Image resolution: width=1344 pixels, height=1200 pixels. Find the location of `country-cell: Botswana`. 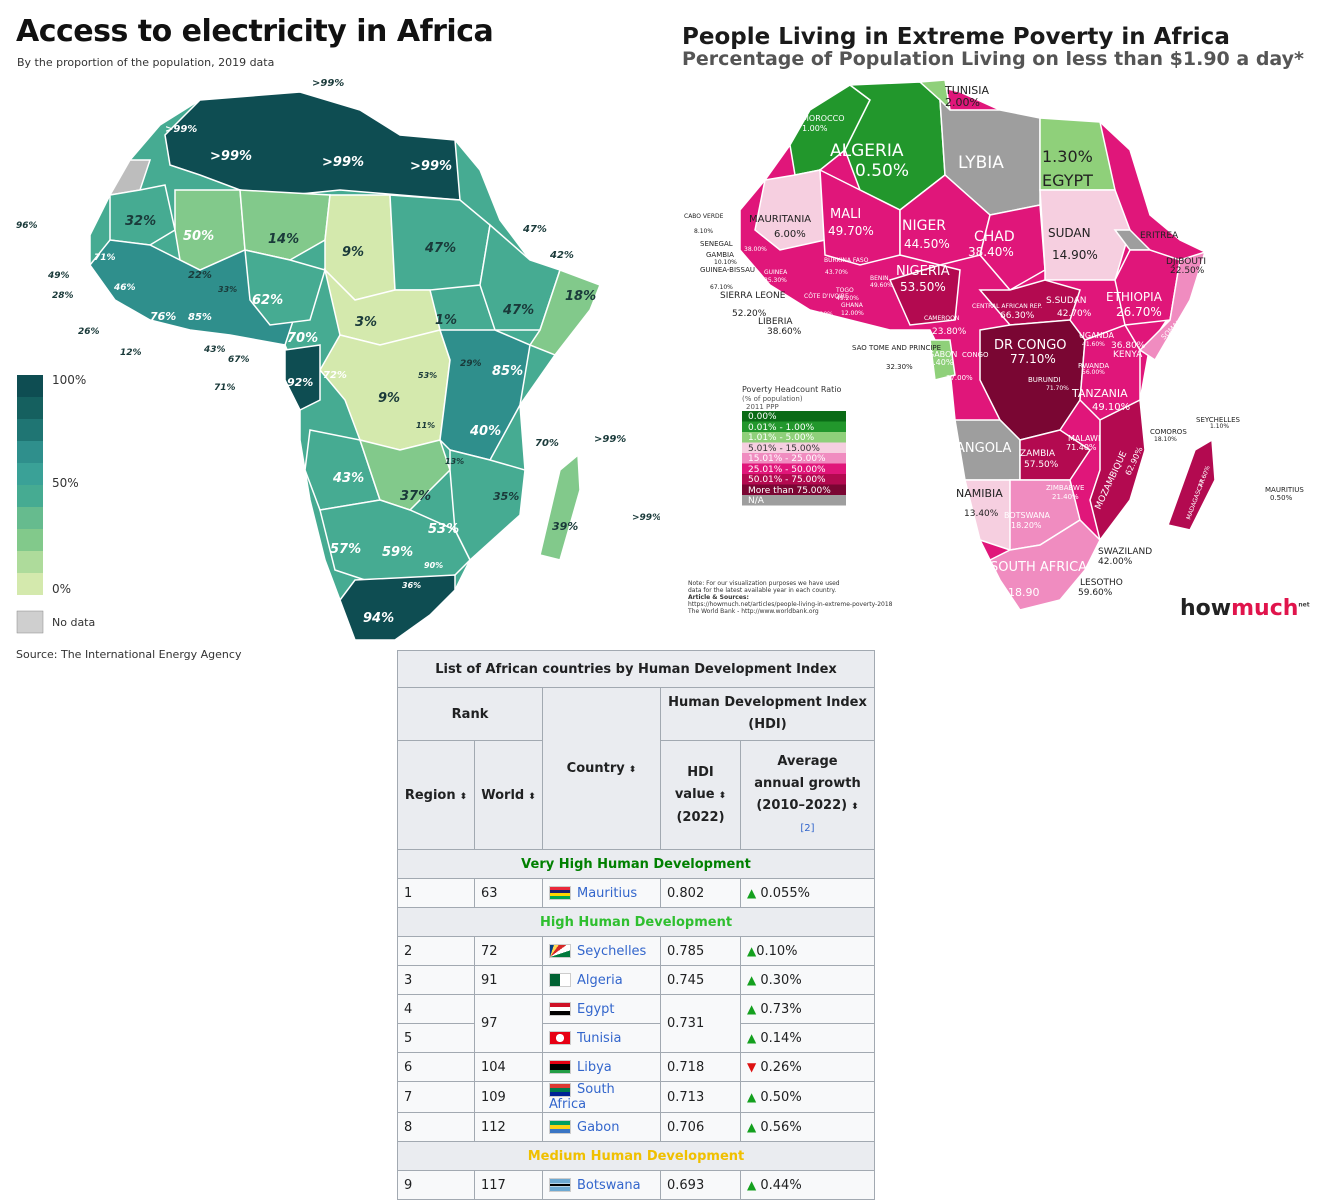

country-cell: Botswana is located at coordinates (601, 1185).